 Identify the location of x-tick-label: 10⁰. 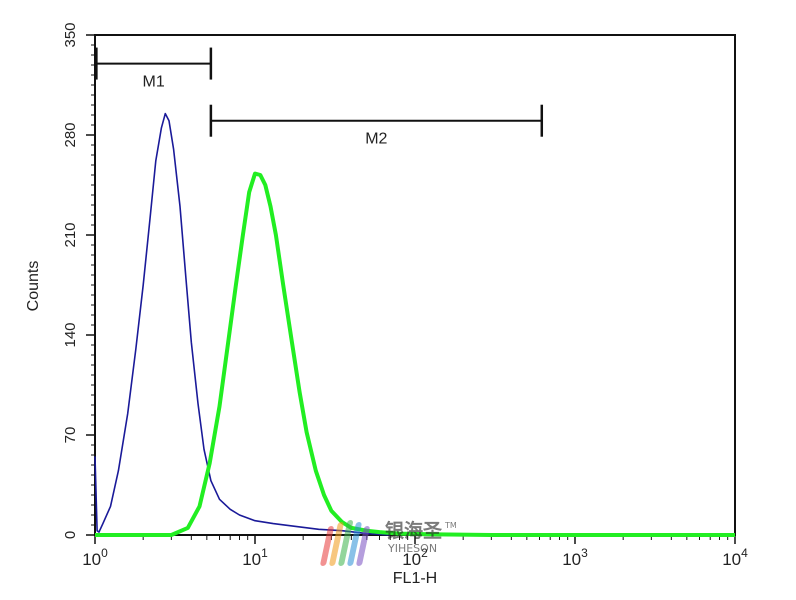
(95, 557).